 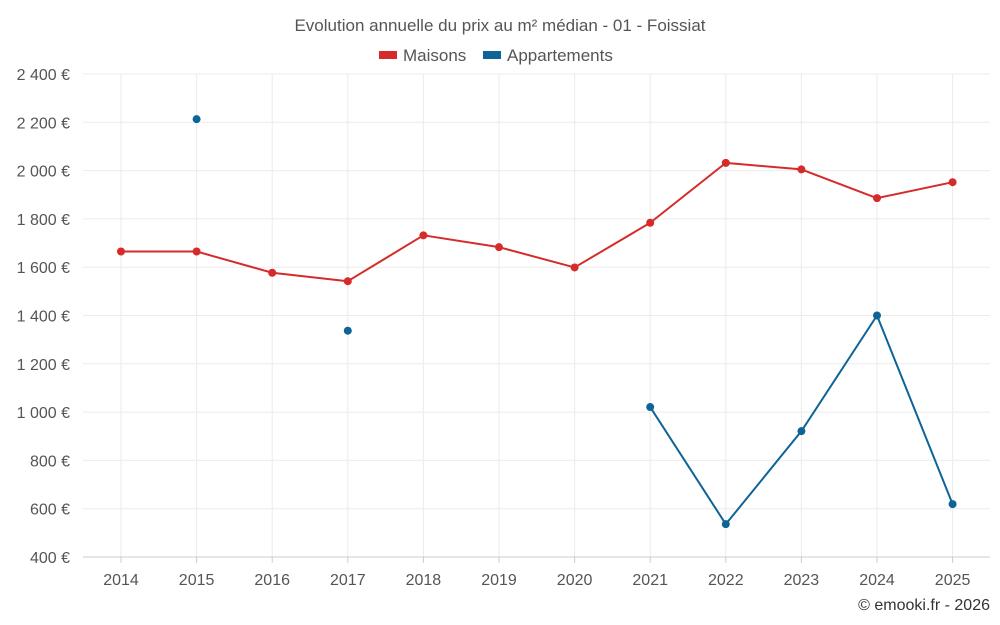 I want to click on legend-item-maisons: Maisons, so click(x=422, y=55).